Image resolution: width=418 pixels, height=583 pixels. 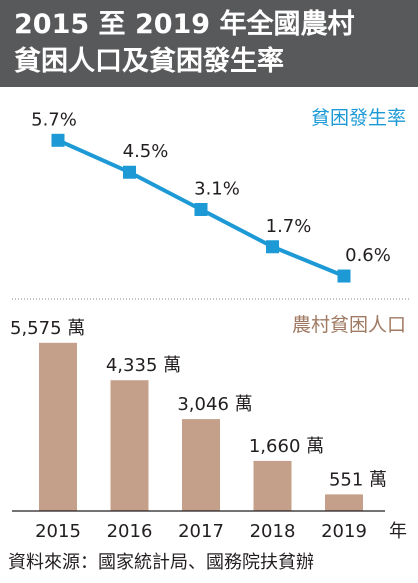 What do you see at coordinates (368, 255) in the screenshot?
I see `line-data-label: 0.6%` at bounding box center [368, 255].